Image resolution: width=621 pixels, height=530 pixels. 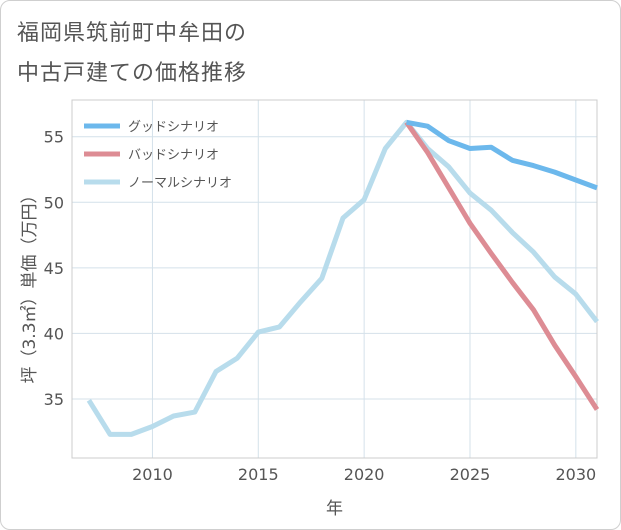 I want to click on y-axis-label: 坪（3.3㎡）単価（万円）, so click(x=30, y=284).